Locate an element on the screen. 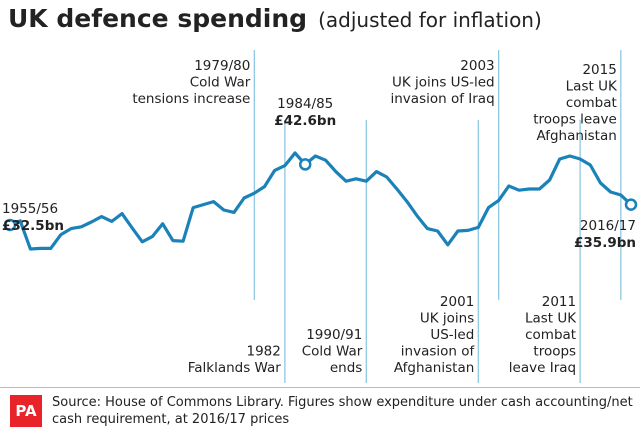 The height and width of the screenshot is (439, 640). footer-divider is located at coordinates (320, 387).